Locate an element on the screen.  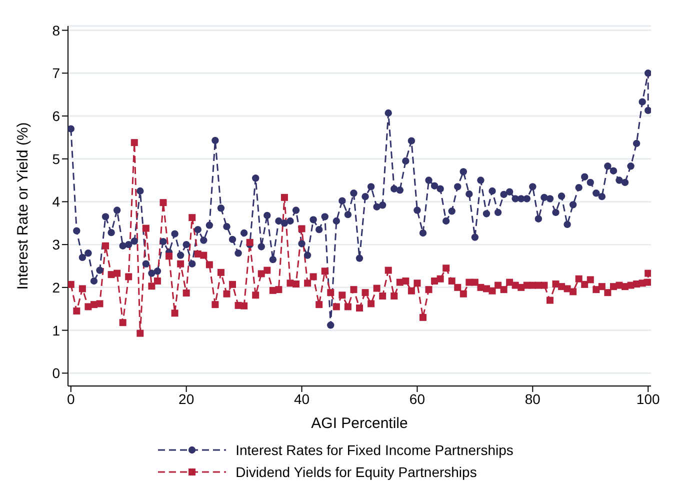
y-tick-label: 7 is located at coordinates (56, 73).